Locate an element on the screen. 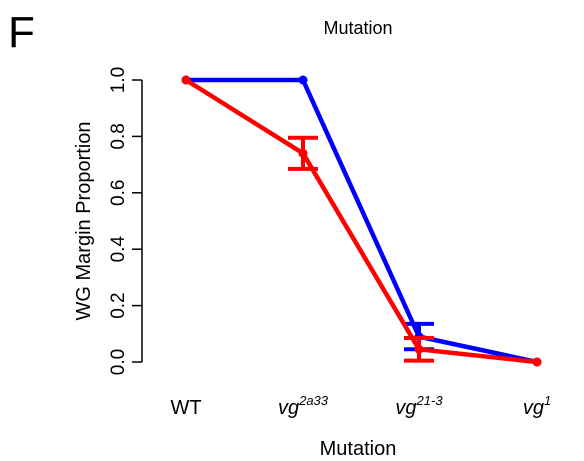 The width and height of the screenshot is (584, 461). x-tick-label: WT is located at coordinates (185, 408).